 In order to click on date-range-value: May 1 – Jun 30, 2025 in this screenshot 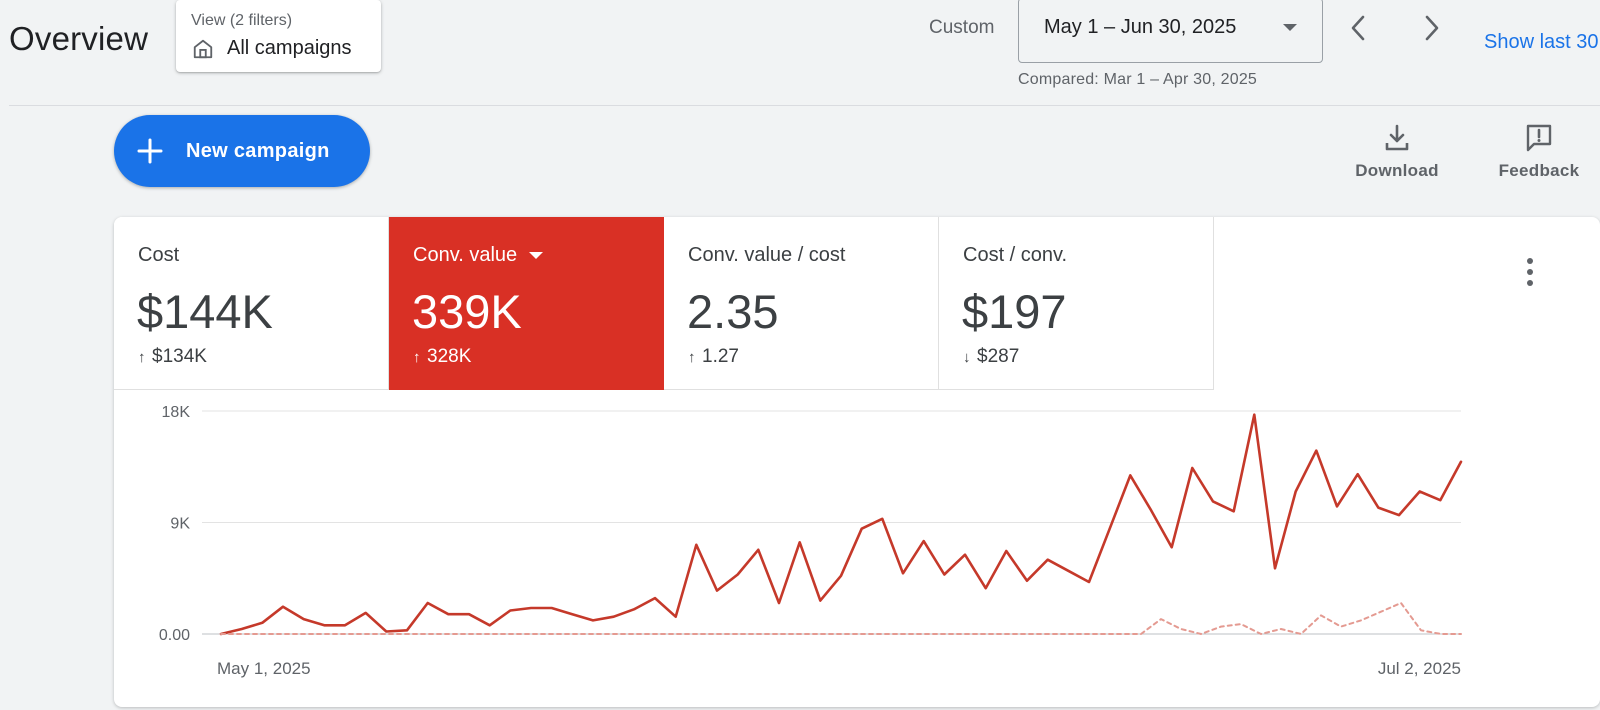, I will do `click(1140, 27)`.